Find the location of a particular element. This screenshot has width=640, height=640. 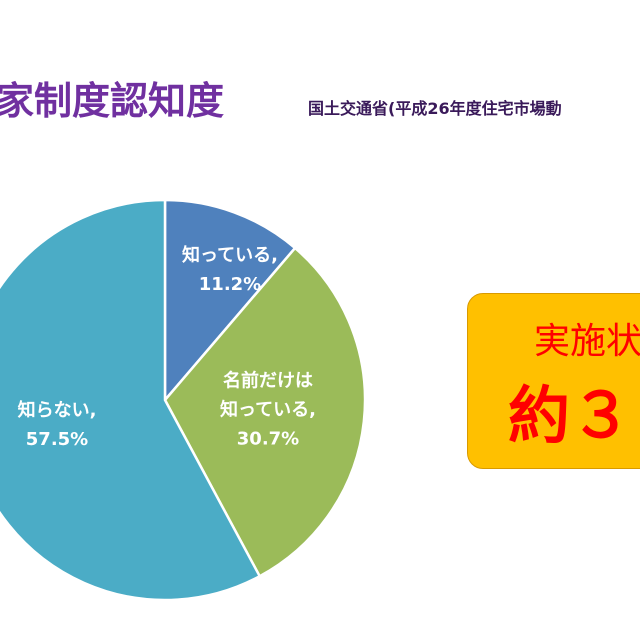

slice-label: 名前だけは知っている, 30.7% is located at coordinates (268, 410).